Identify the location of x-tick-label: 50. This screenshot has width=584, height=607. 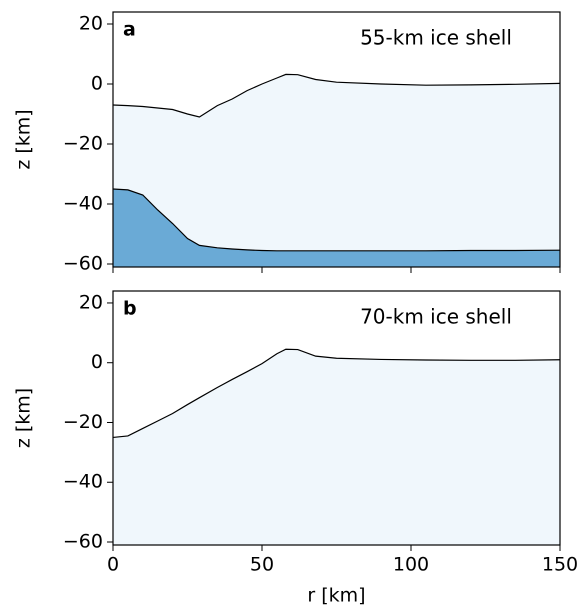
(262, 565).